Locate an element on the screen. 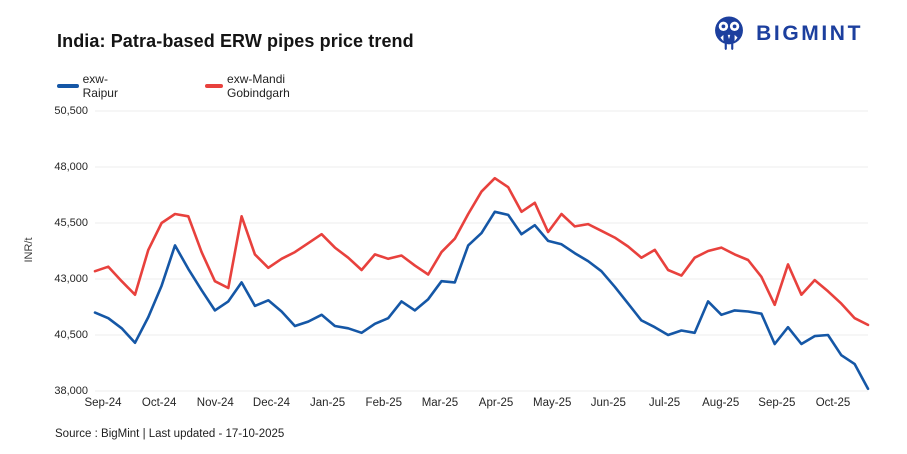 Image resolution: width=907 pixels, height=454 pixels. x-tick-label: Feb-25 is located at coordinates (383, 403).